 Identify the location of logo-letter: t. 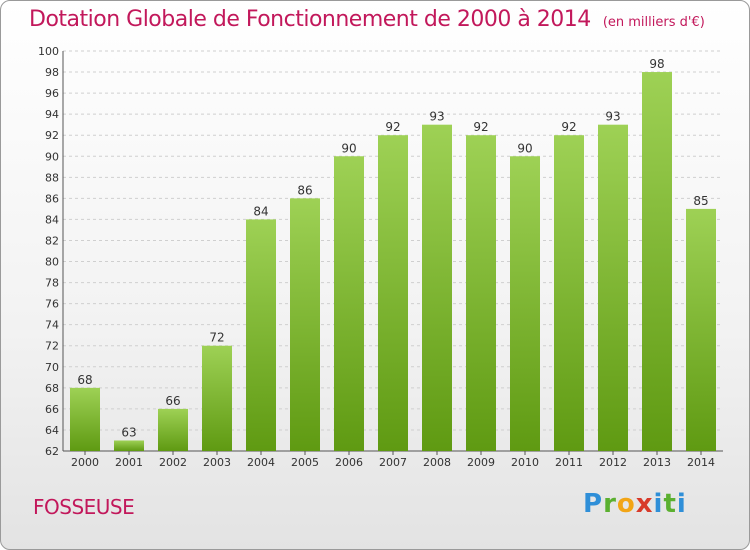
(670, 504).